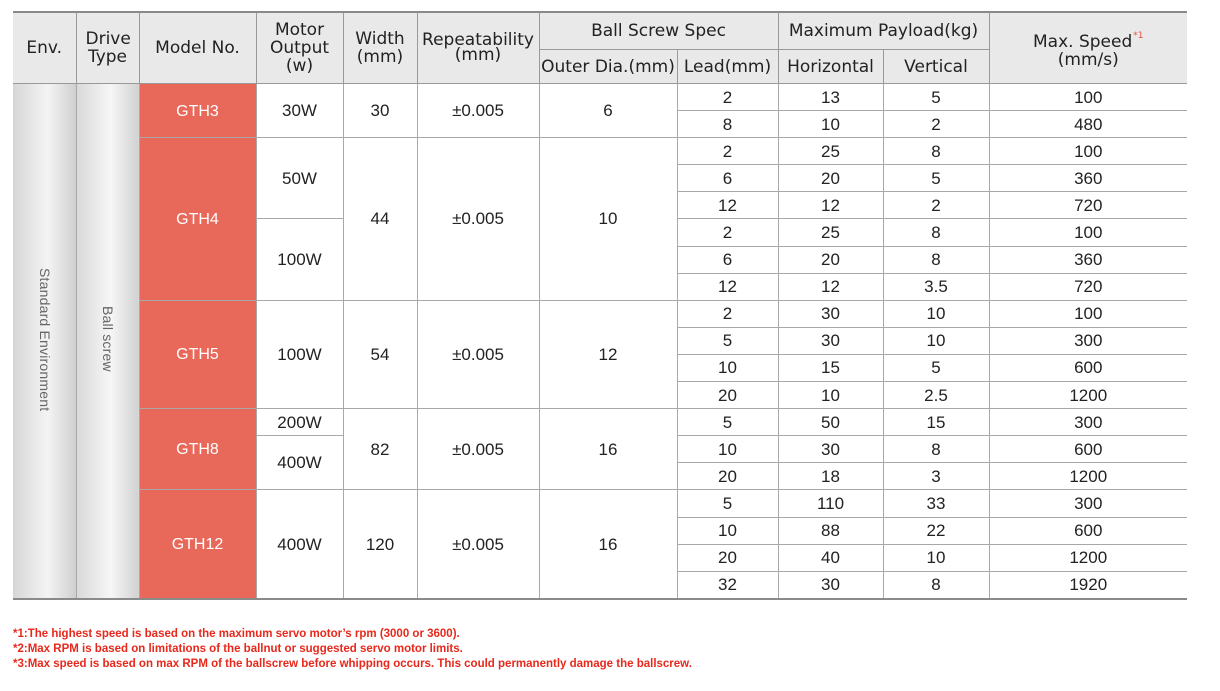 The width and height of the screenshot is (1220, 691). I want to click on header-ball-screw-spec: Ball Screw Spec, so click(658, 30).